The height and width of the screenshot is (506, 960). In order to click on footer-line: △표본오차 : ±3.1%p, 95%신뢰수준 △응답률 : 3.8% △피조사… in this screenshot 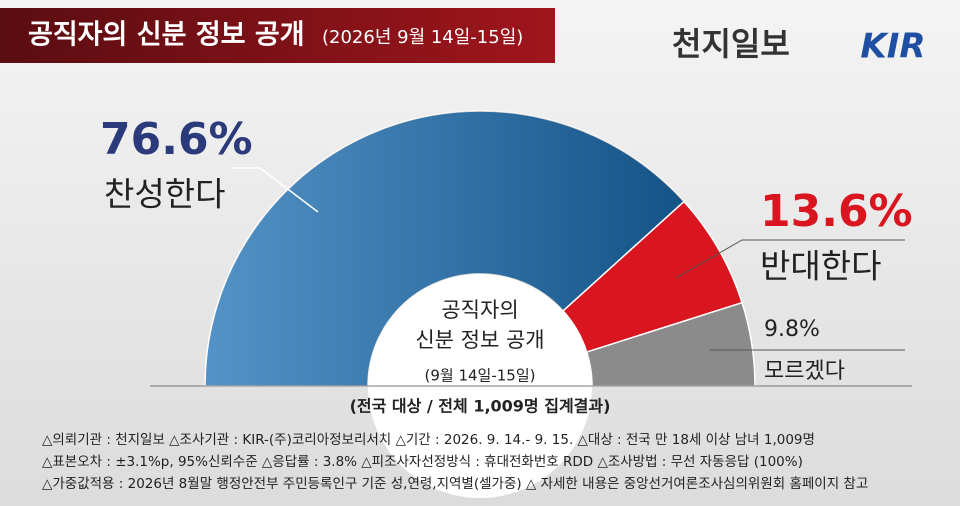, I will do `click(422, 462)`.